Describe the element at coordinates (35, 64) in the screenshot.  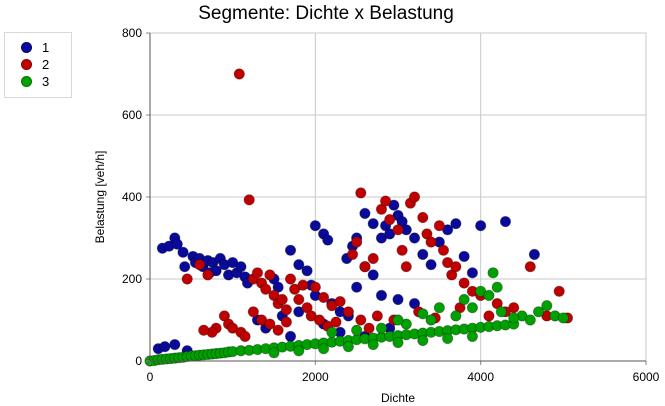
I see `legend-item-series-2: 2` at that location.